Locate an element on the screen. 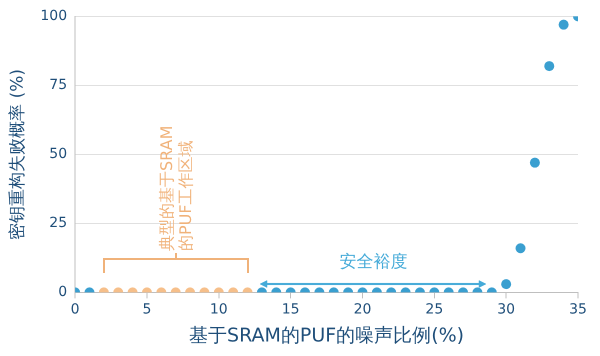  y-tick-label: 50 is located at coordinates (58, 154).